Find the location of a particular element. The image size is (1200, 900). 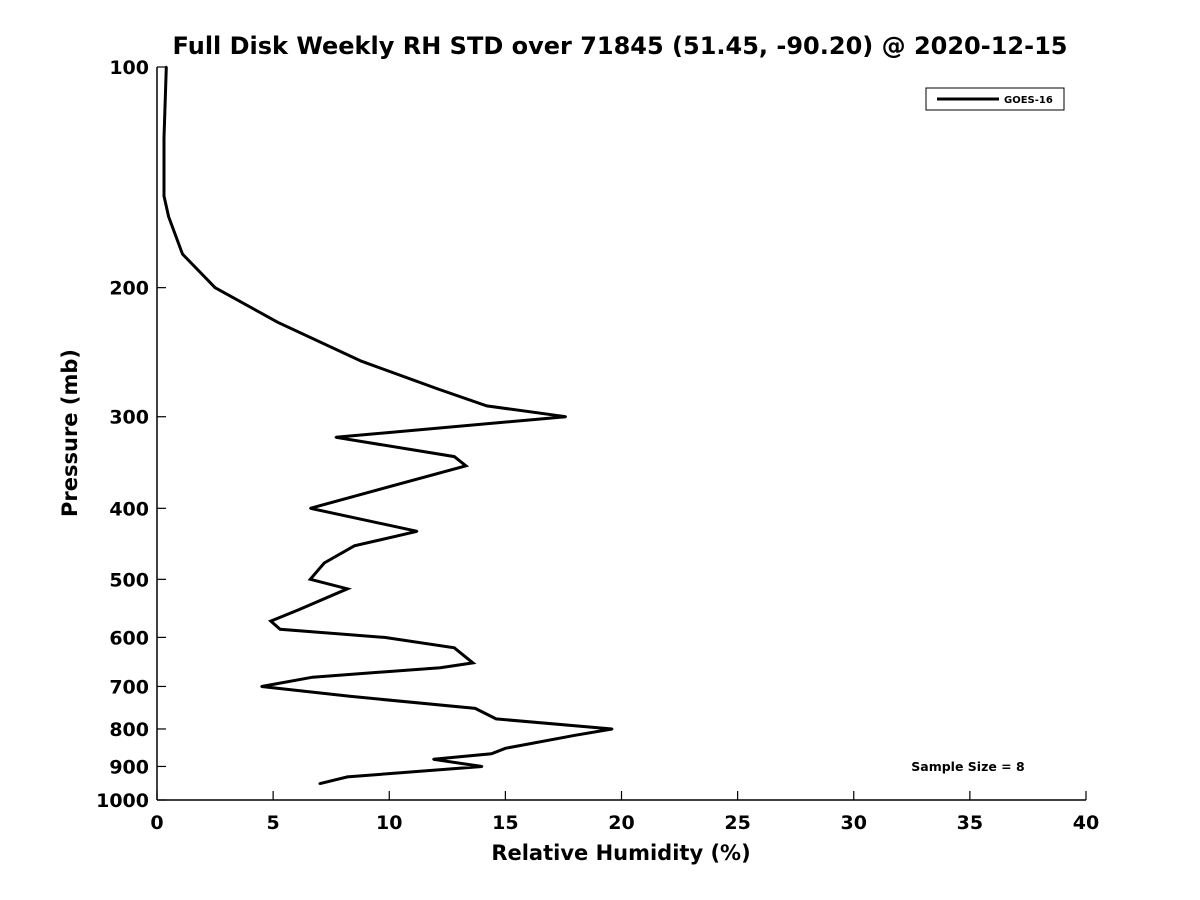

legend-label: GOES-16 is located at coordinates (1028, 100).